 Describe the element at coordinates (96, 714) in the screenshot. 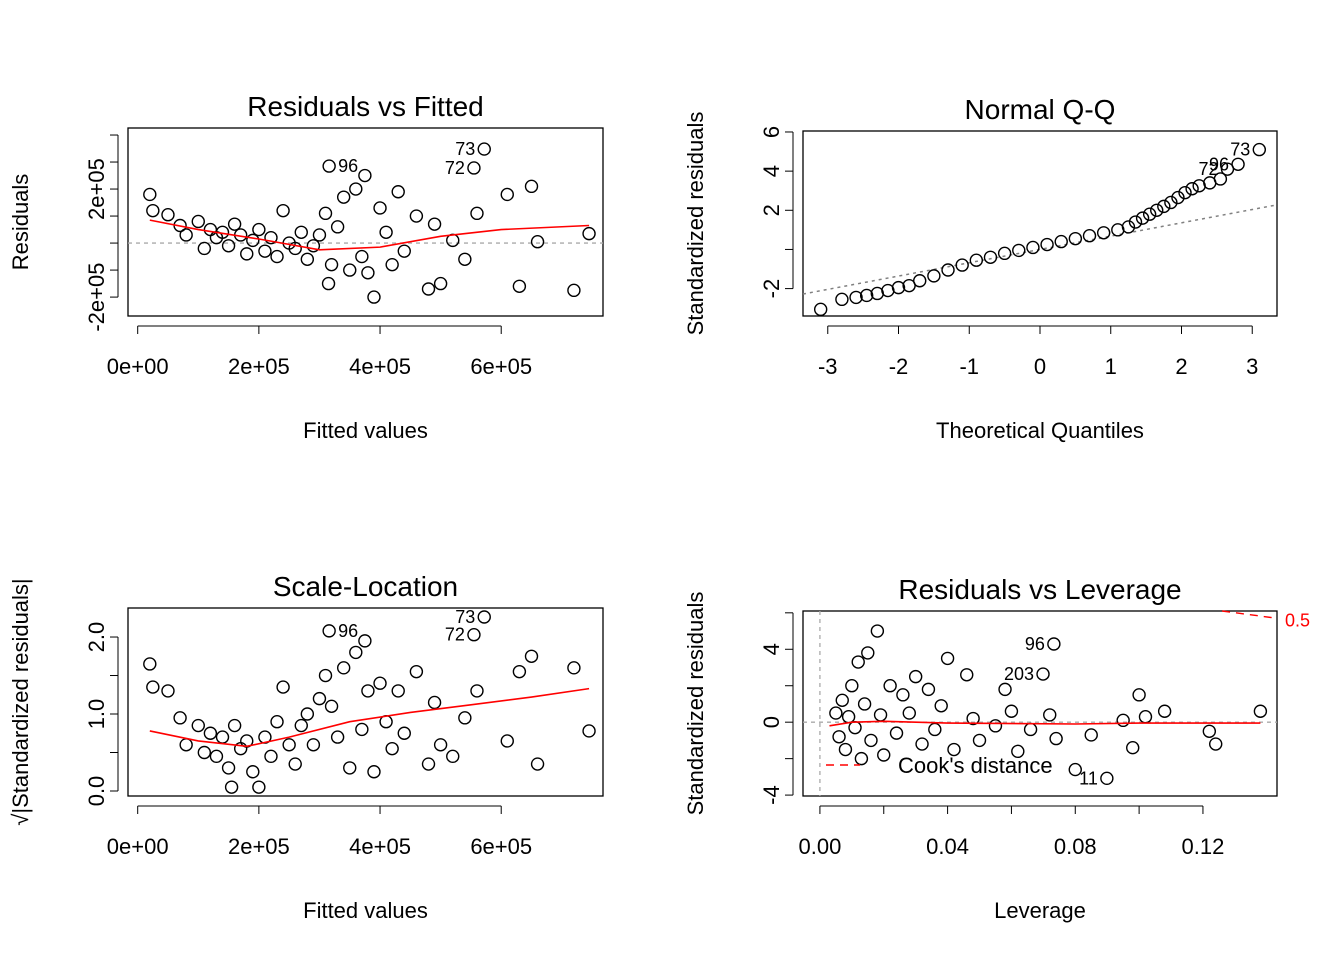

I see `y-tick-label: 1.0` at that location.